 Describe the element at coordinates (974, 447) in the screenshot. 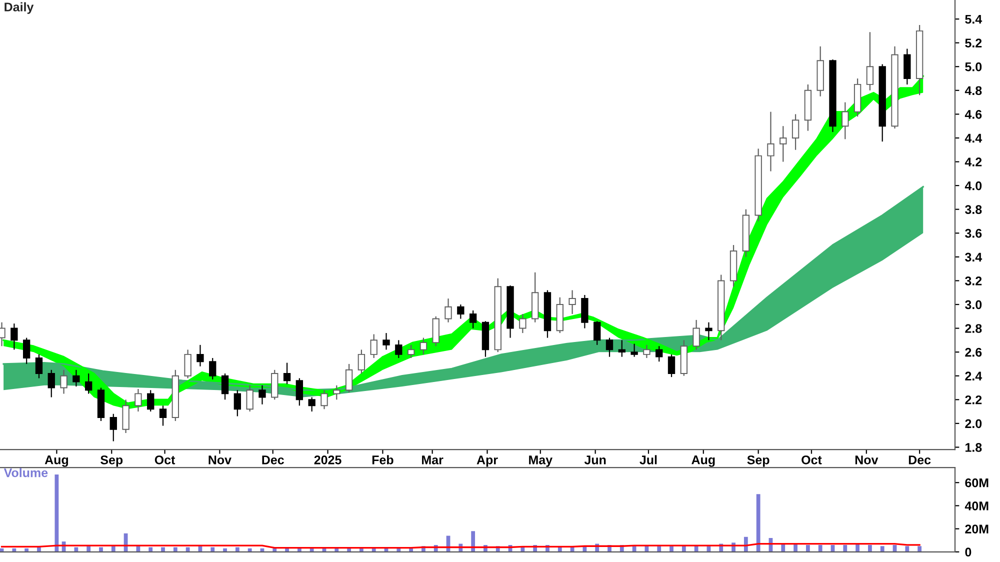

I see `y-tick-label: 1.8` at that location.